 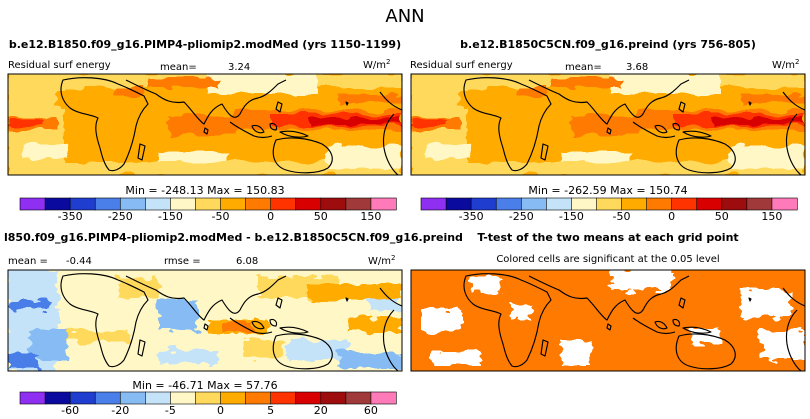 What do you see at coordinates (59, 65) in the screenshot?
I see `panel-1-variable-label: Residual surf energy` at bounding box center [59, 65].